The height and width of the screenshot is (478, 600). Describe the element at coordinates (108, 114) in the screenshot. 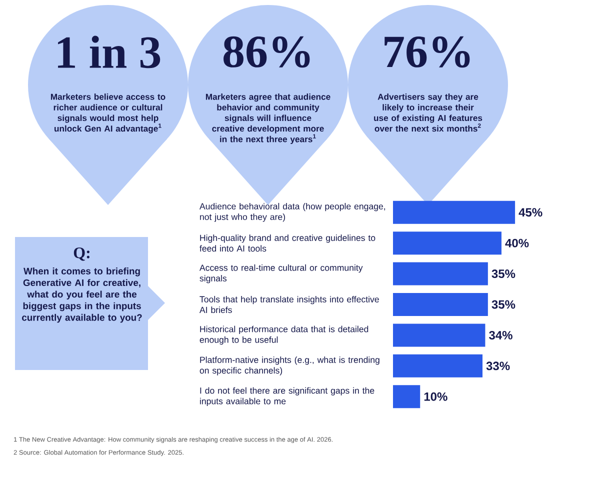

I see `text: Marketers believe access to richer audience or cultural signals would most help unlock Gen AI advantage$^{1}$` at that location.